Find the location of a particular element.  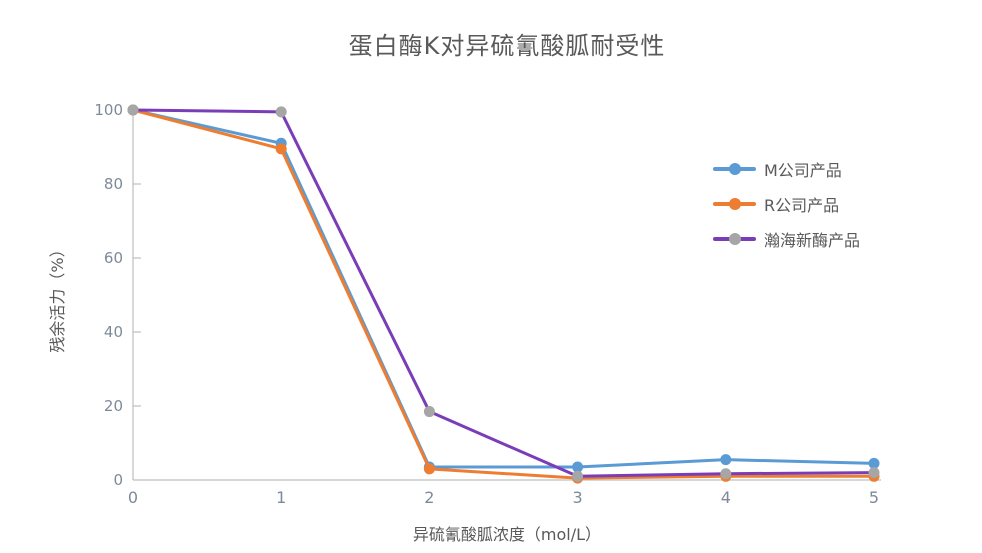

x-tick-label: 2 is located at coordinates (429, 497).